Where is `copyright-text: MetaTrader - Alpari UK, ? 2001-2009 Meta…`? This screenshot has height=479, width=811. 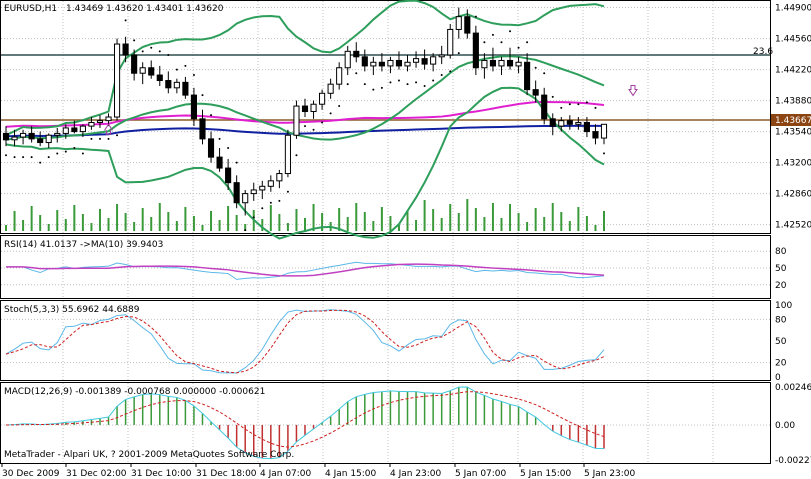
copyright-text: MetaTrader - Alpari UK, ? 2001-2009 Meta… is located at coordinates (149, 455).